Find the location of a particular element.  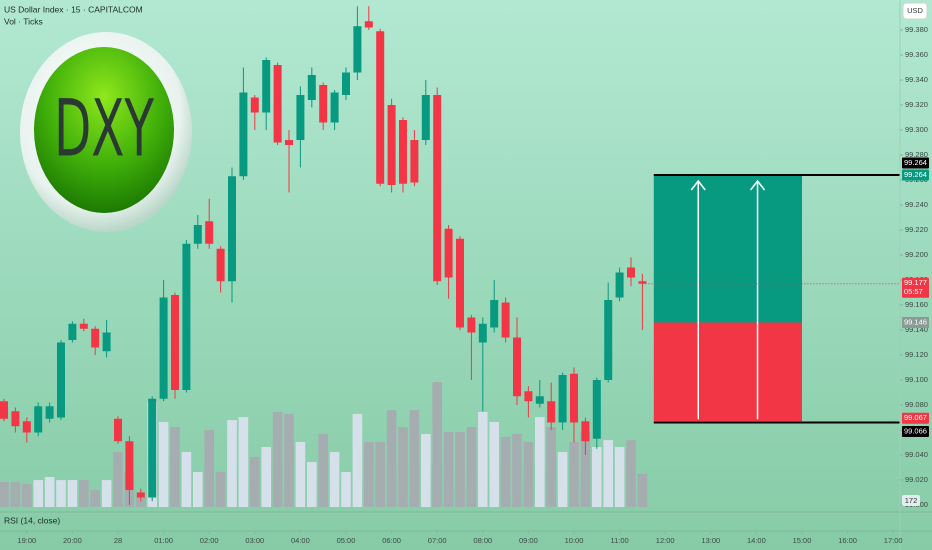

x-tick-label: 10:00 is located at coordinates (574, 540).